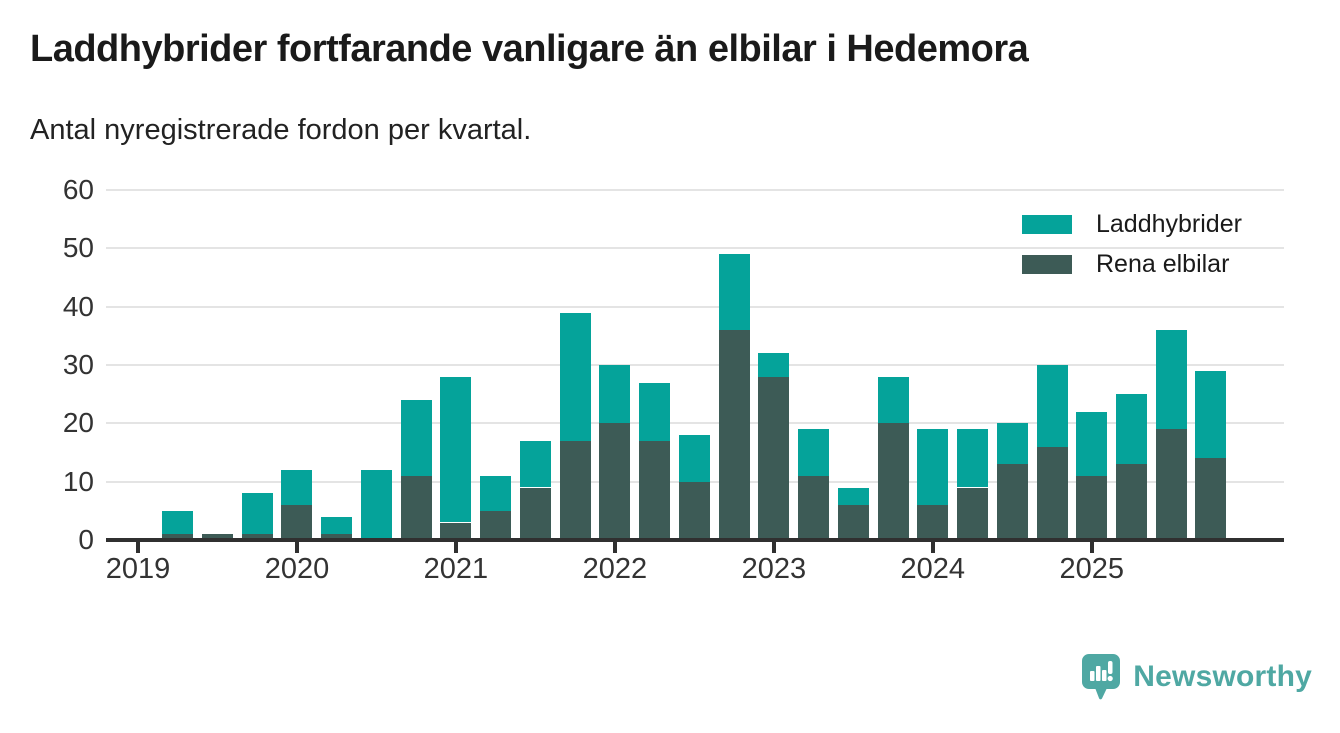 Image resolution: width=1340 pixels, height=733 pixels. I want to click on y-axis-tick-label: 30, so click(78, 364).